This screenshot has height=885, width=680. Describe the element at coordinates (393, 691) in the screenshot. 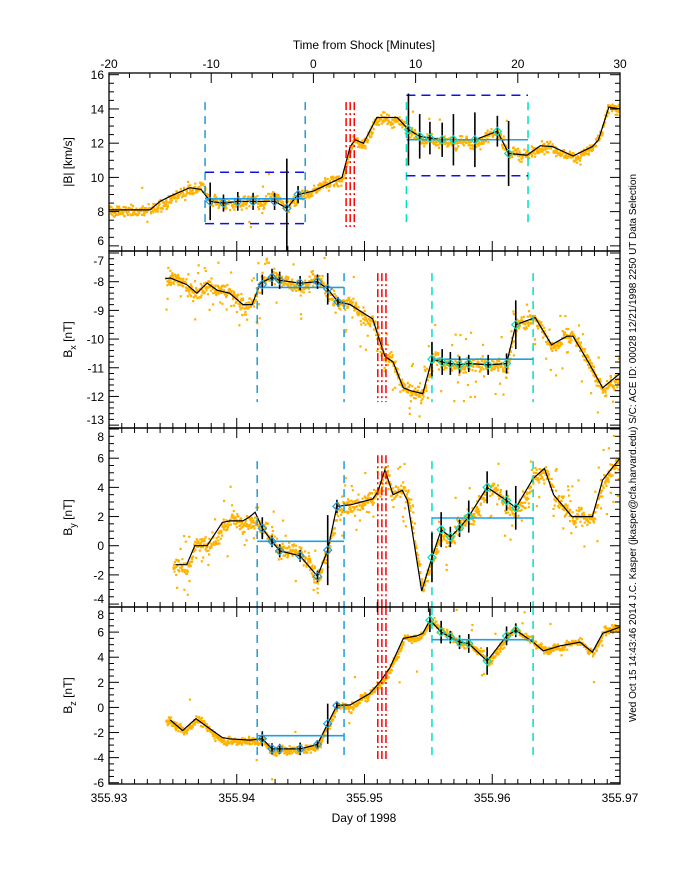

I see `scatter-series` at that location.